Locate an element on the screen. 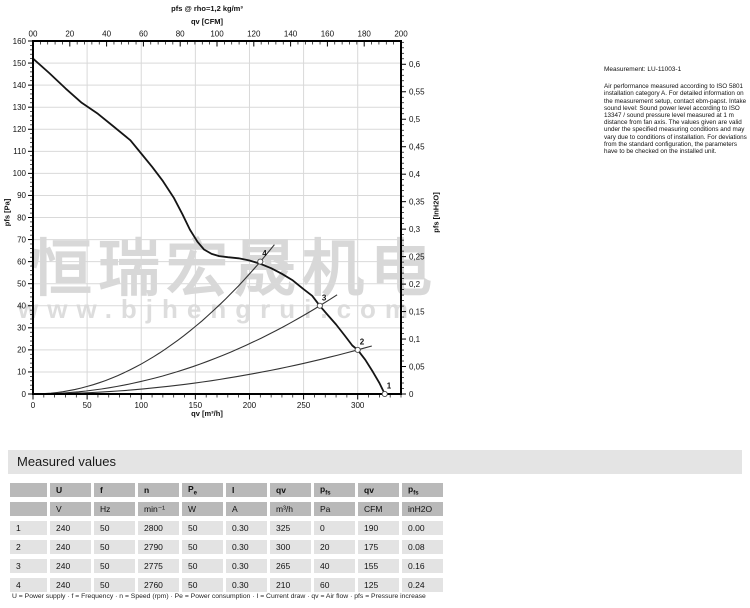 The image size is (750, 608). table-row: 2 240 50 2790 50 0.30 300 20 175 0.08 is located at coordinates (226, 547).